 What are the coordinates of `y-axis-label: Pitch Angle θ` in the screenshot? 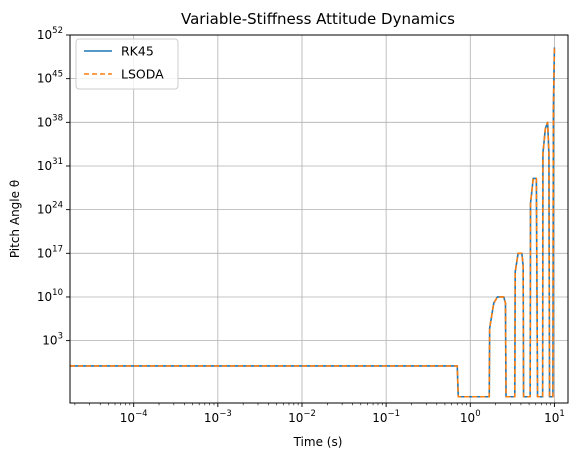 It's located at (15, 219).